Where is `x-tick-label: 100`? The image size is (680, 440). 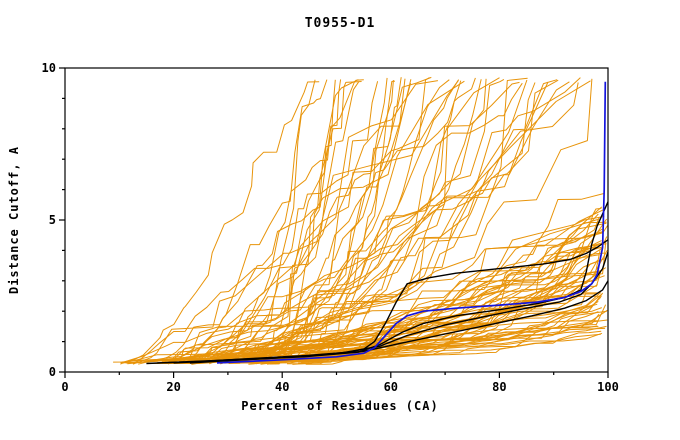 x-tick-label: 100 is located at coordinates (608, 387).